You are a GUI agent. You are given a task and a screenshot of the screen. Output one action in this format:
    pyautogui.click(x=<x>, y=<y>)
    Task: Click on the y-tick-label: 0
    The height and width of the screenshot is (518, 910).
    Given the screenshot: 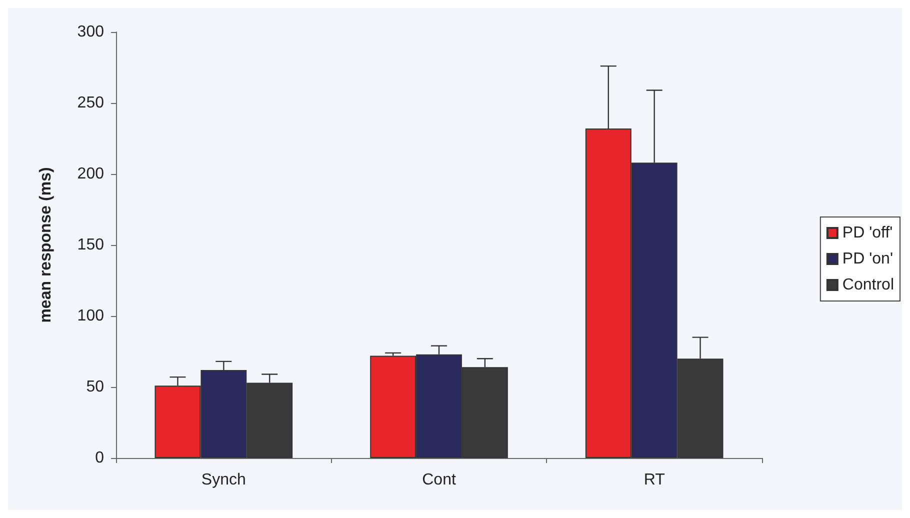 What is the action you would take?
    pyautogui.click(x=99, y=458)
    